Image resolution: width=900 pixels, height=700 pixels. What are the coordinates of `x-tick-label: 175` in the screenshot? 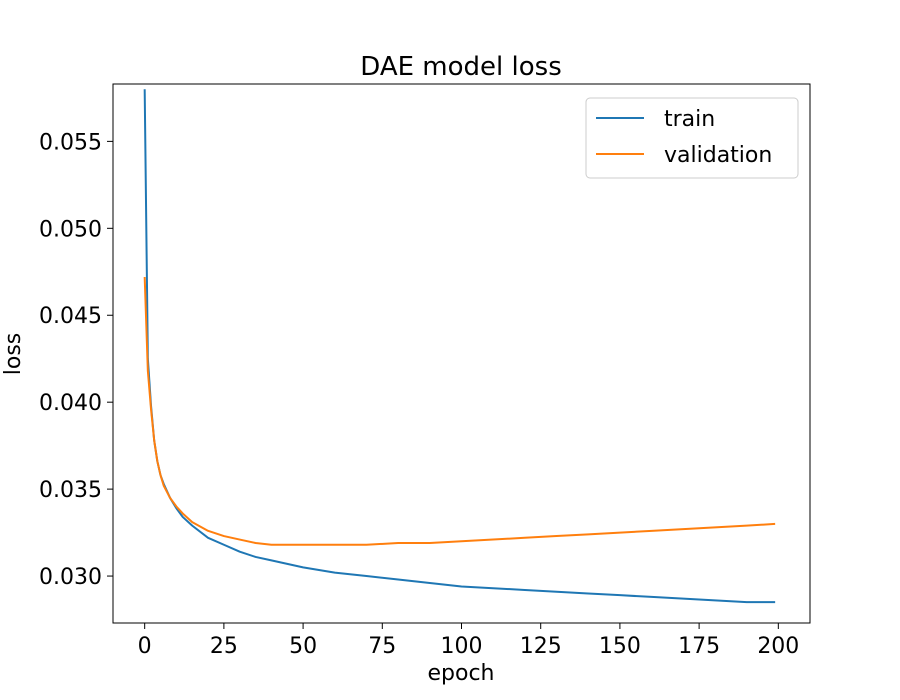 It's located at (699, 646).